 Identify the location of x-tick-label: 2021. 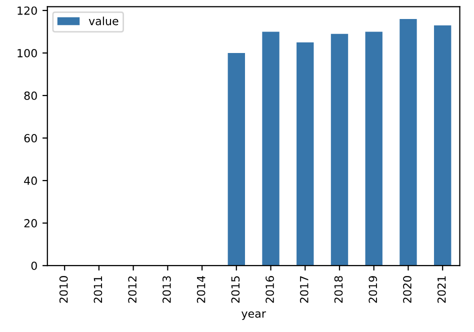
(441, 289).